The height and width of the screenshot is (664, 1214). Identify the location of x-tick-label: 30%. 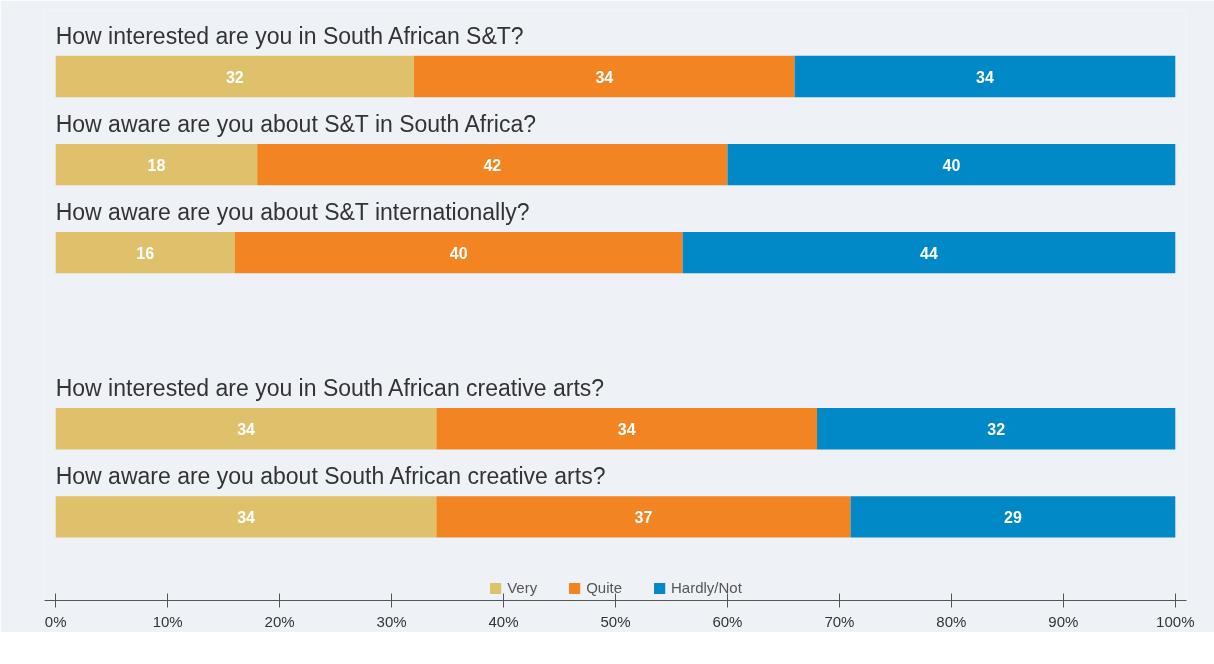
(391, 621).